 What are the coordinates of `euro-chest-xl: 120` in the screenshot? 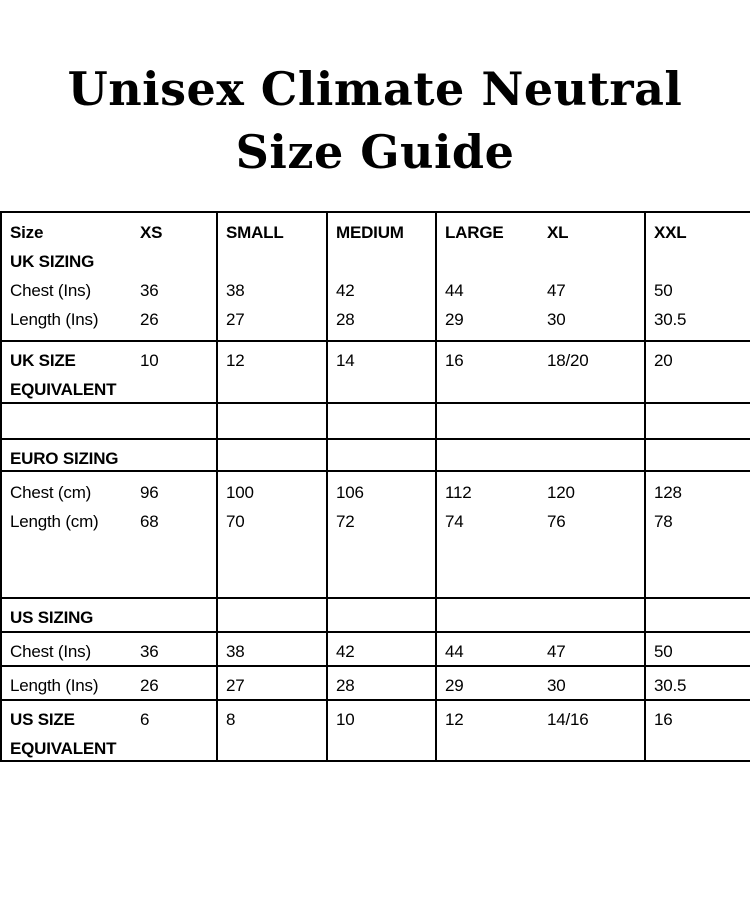 It's located at (561, 492).